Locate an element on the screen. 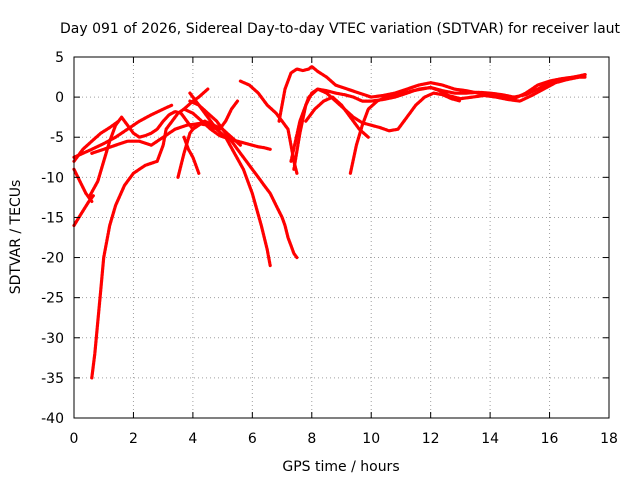 Image resolution: width=640 pixels, height=480 pixels. x-tick-label: 16 is located at coordinates (550, 439).